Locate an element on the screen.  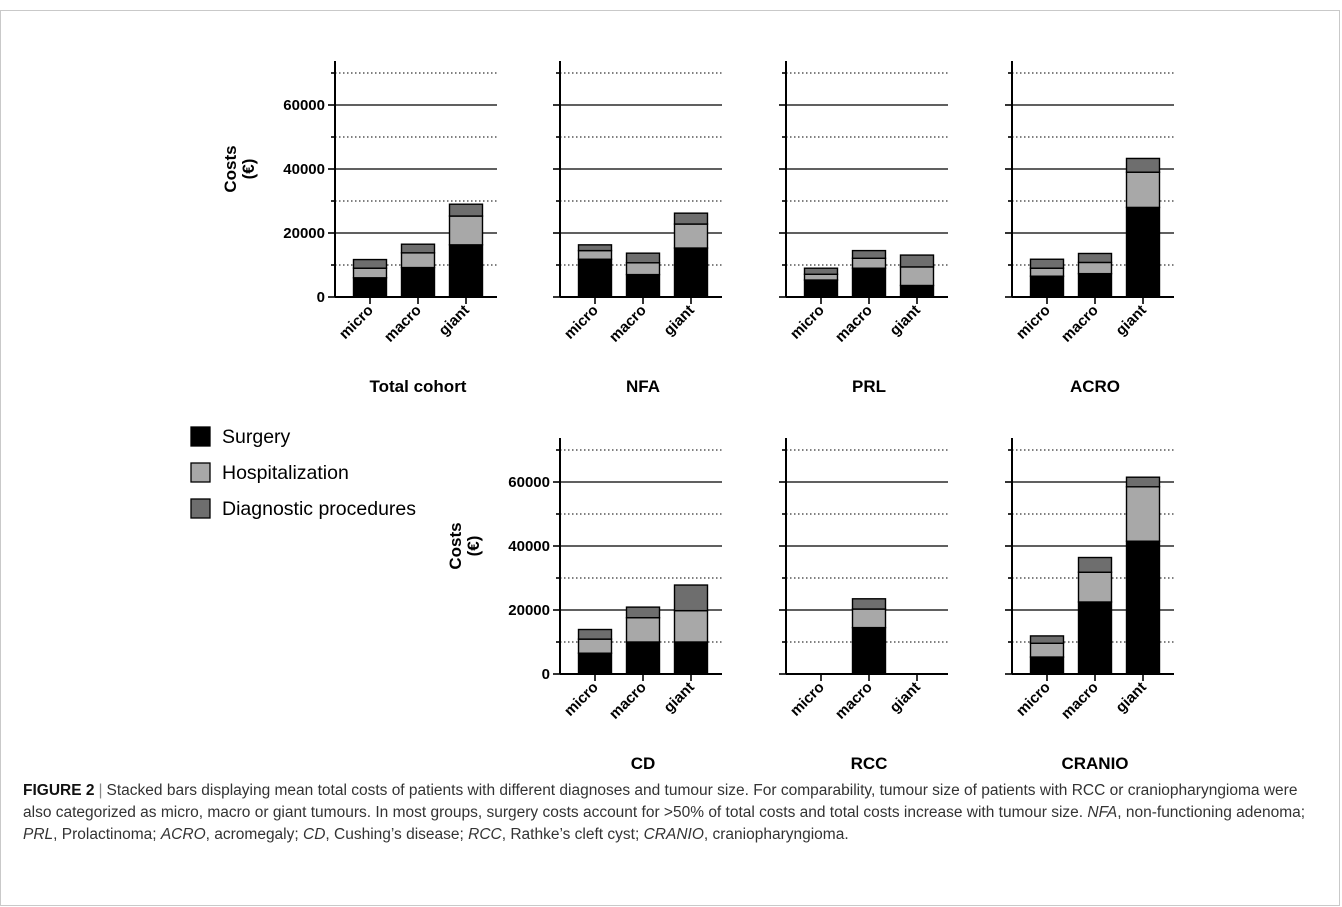
legend-label: Surgery is located at coordinates (256, 437).